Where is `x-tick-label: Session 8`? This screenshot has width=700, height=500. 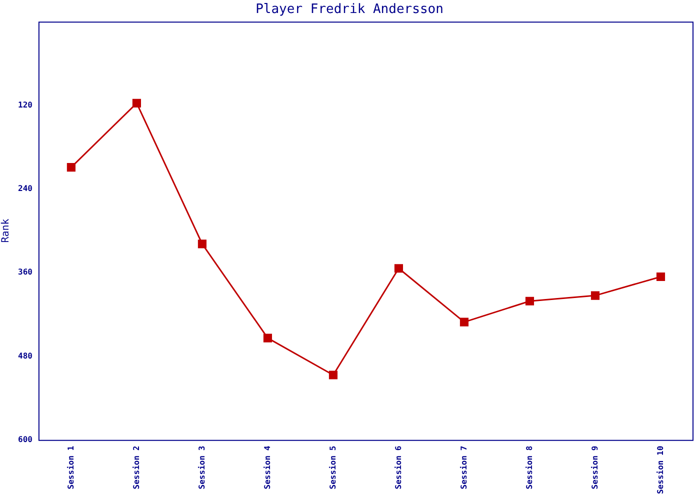 x-tick-label: Session 8 is located at coordinates (529, 468).